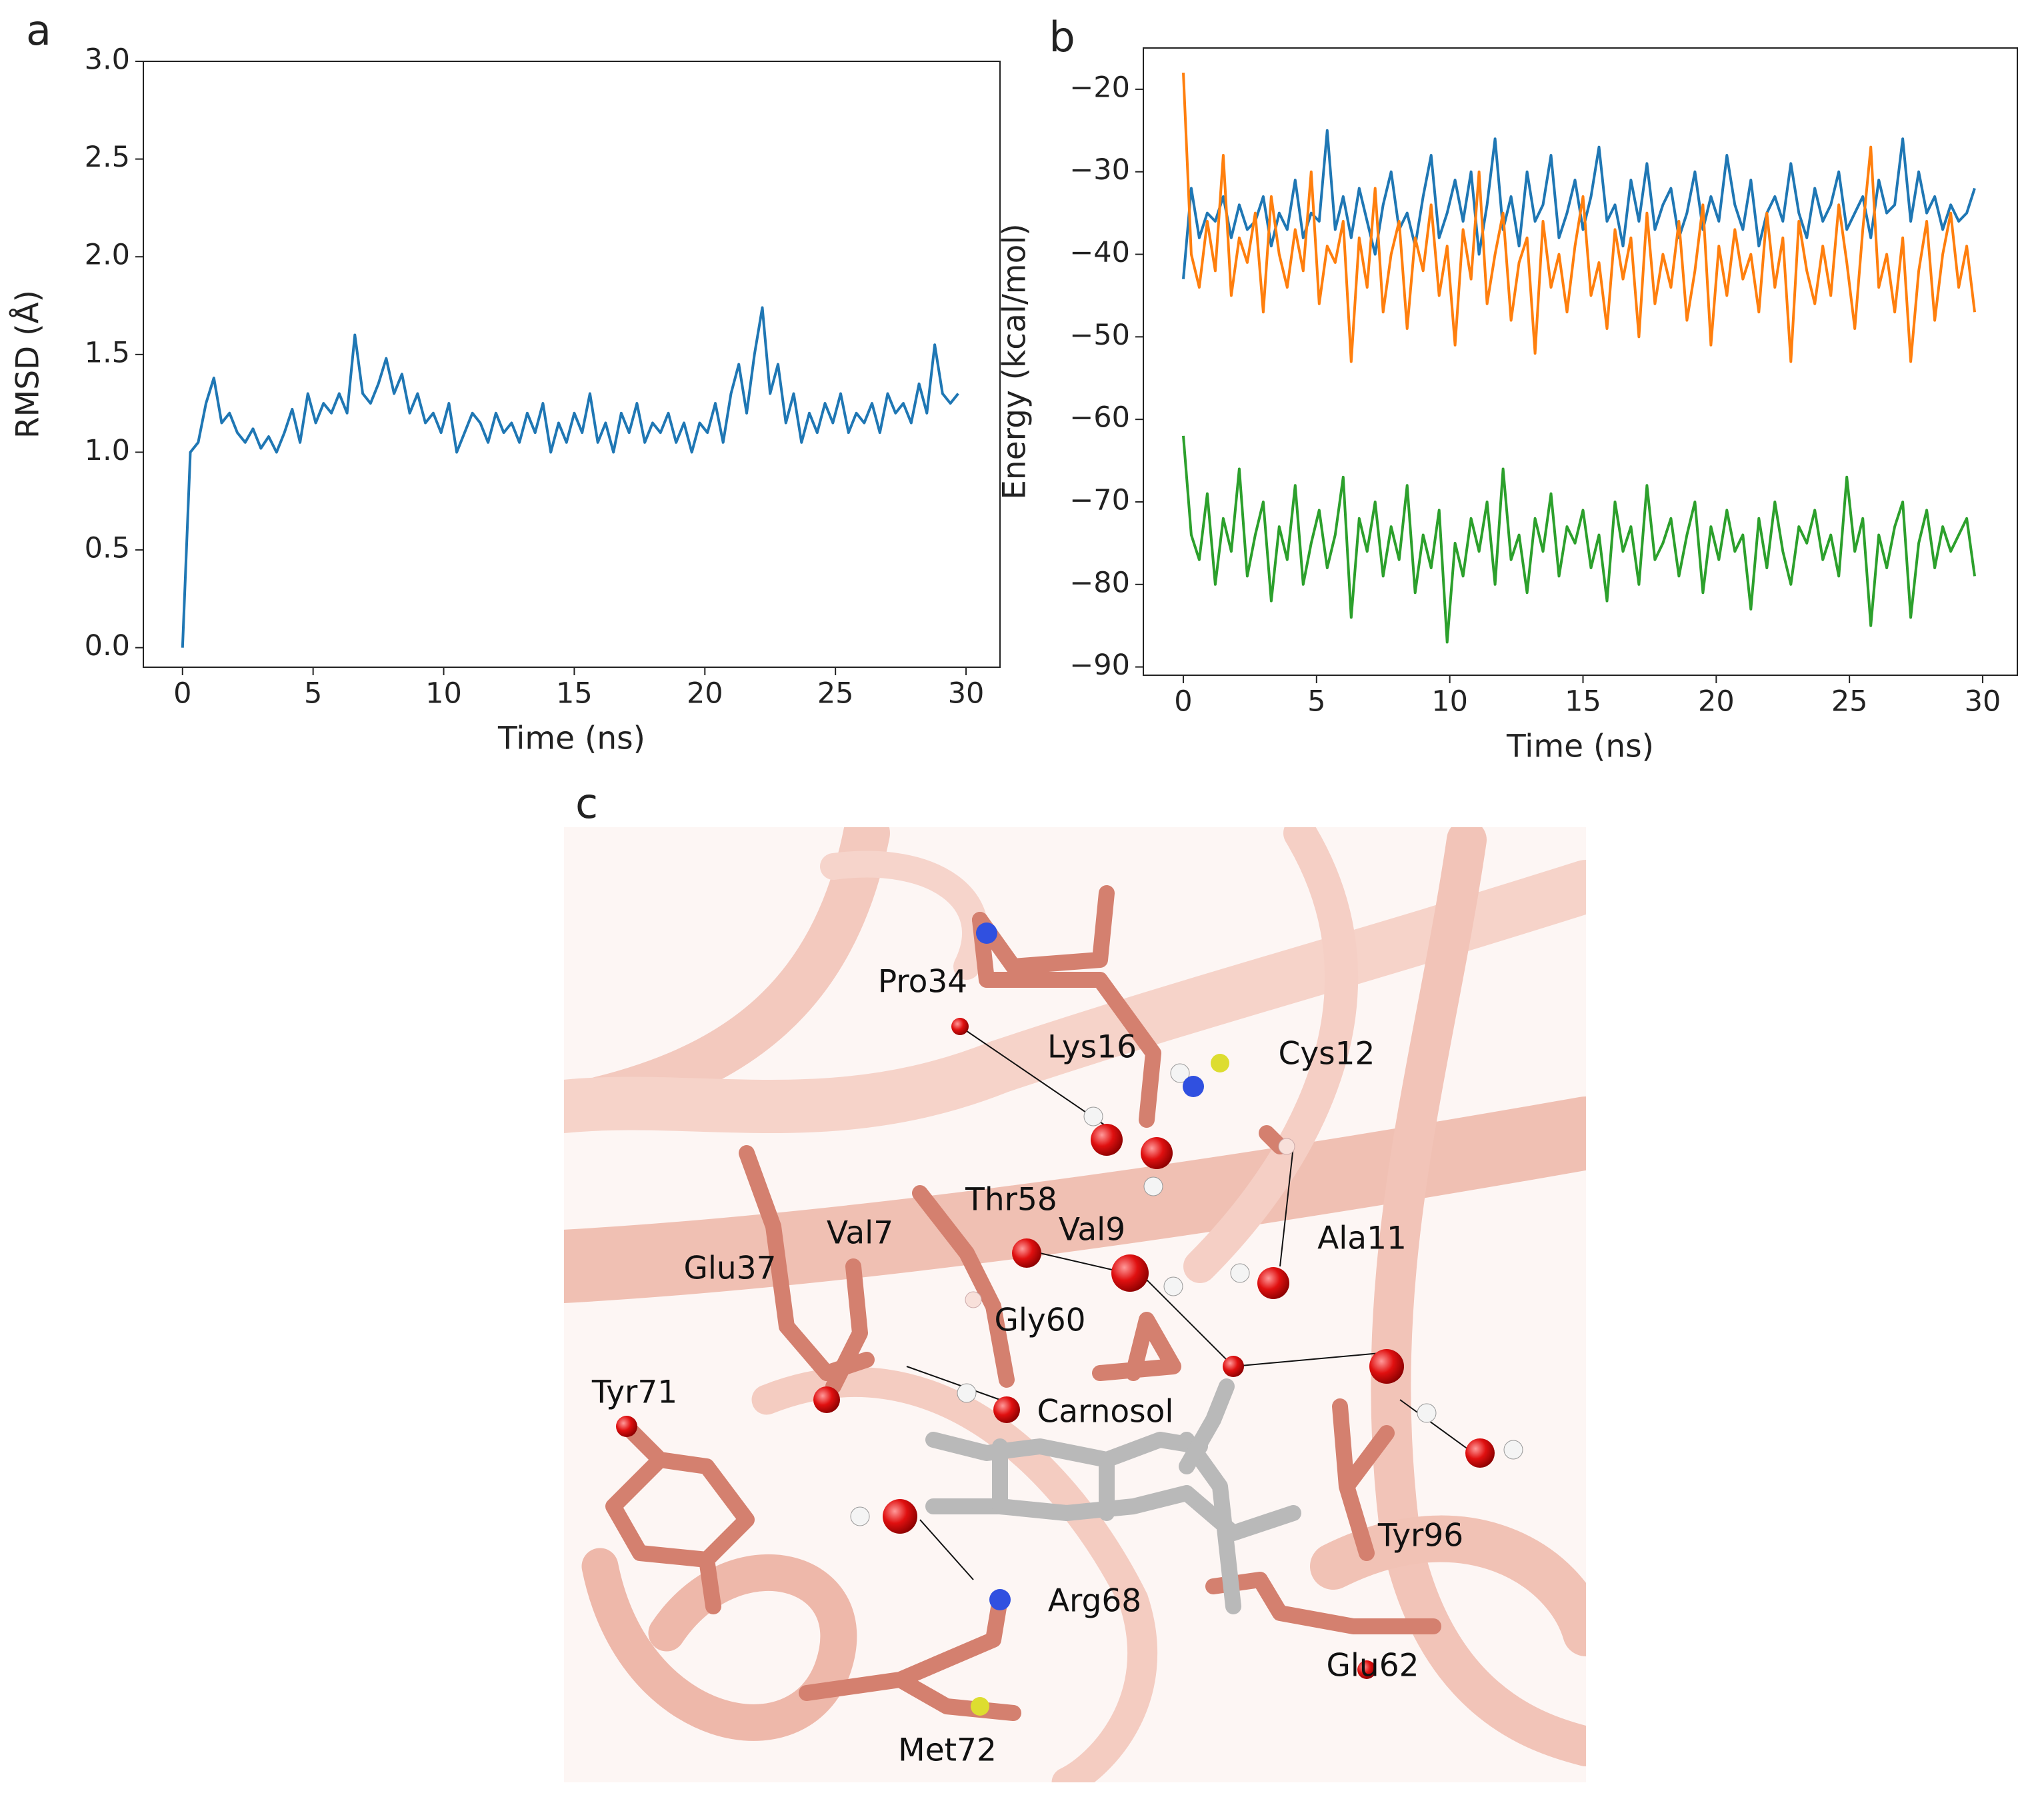 The height and width of the screenshot is (1811, 2044). I want to click on y-tick-label: −40, so click(1099, 252).